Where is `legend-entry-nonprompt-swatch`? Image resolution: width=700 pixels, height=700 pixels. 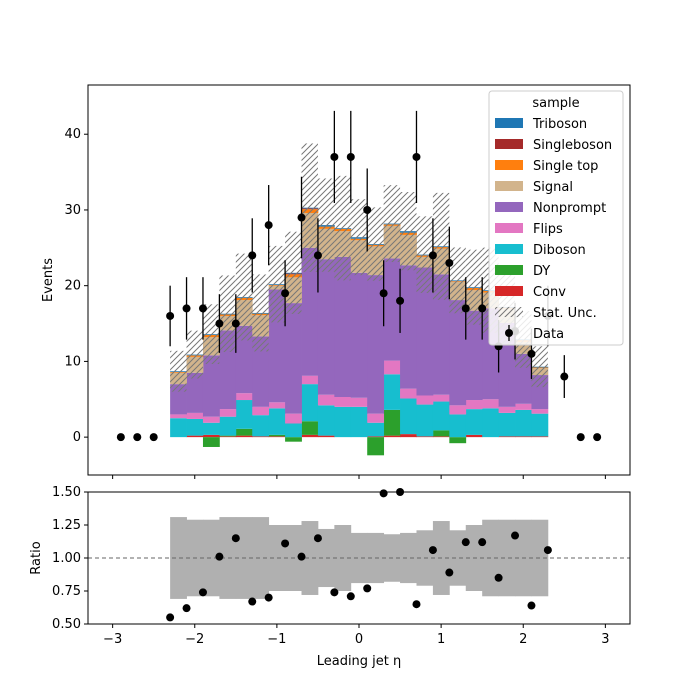
legend-entry-nonprompt-swatch is located at coordinates (509, 207).